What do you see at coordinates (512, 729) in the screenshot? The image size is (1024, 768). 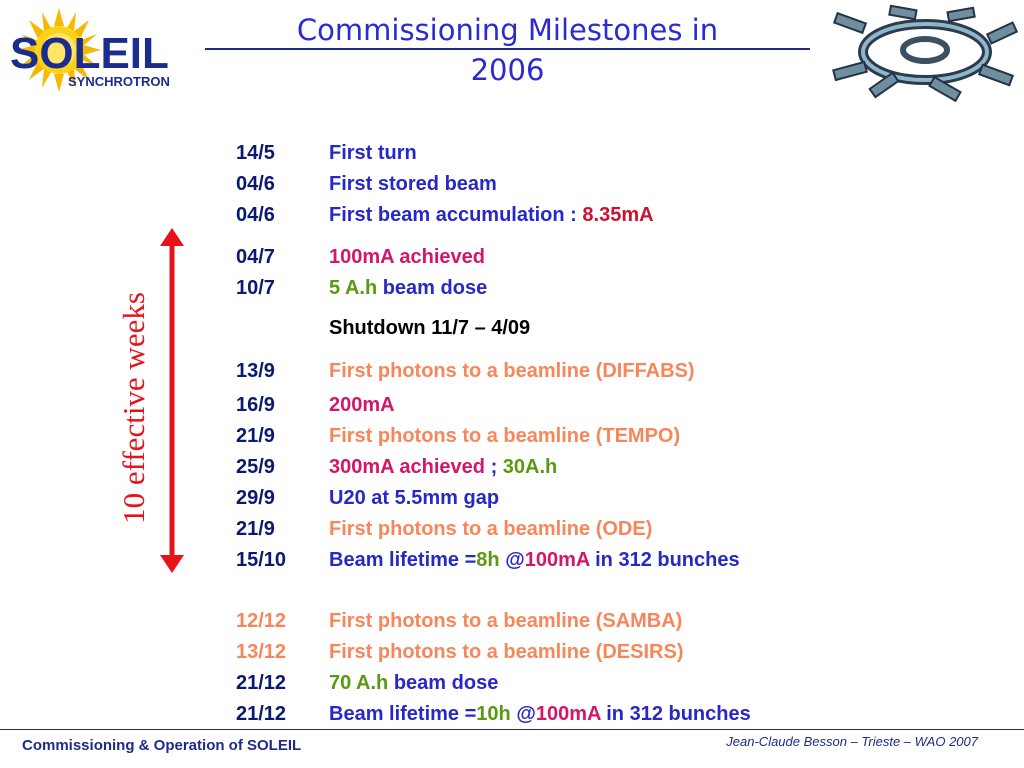 I see `footer-divider` at bounding box center [512, 729].